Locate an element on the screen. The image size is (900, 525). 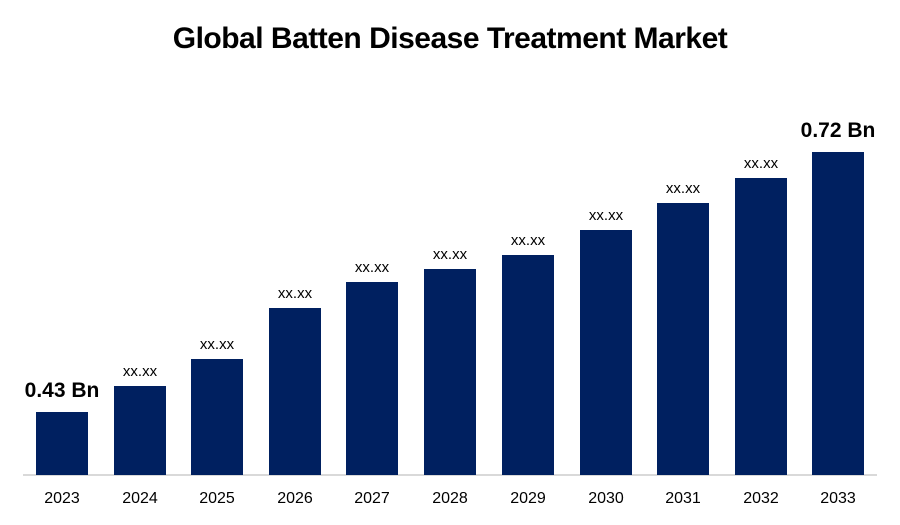
value-label-2029: xx.xx is located at coordinates (528, 240).